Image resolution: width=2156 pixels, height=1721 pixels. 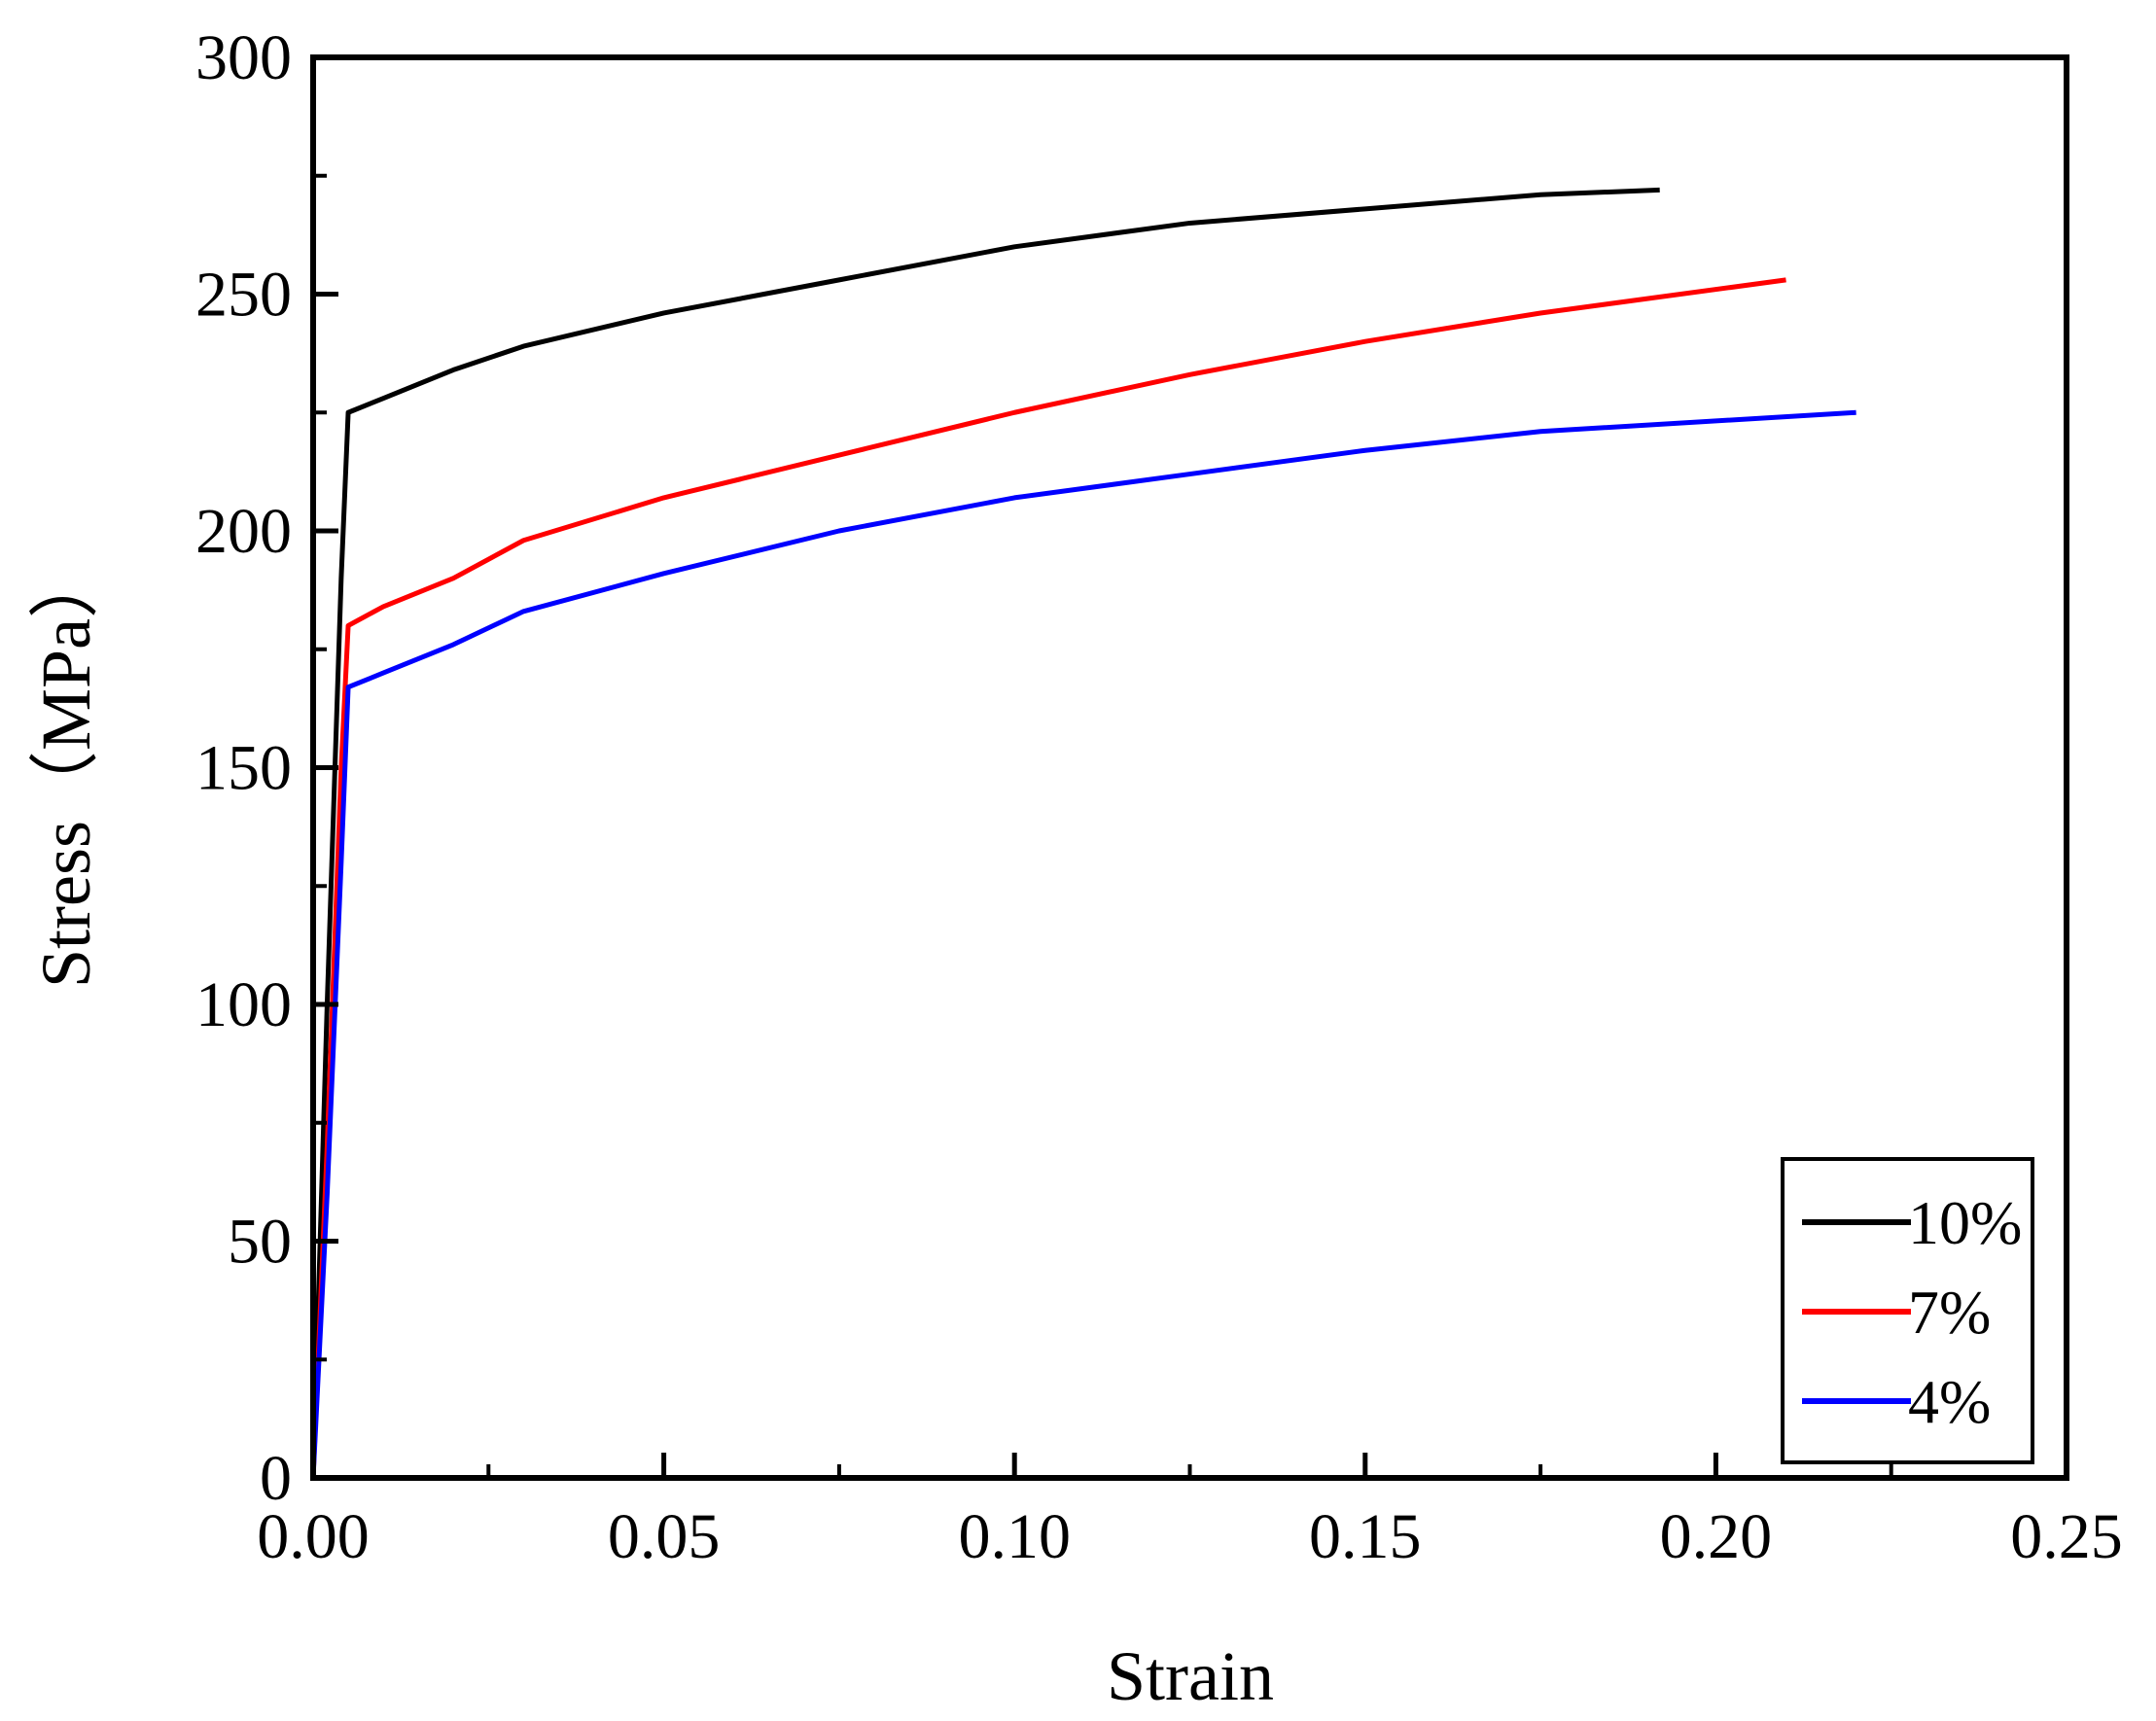 I want to click on legend-label: 4%, so click(x=1949, y=1401).